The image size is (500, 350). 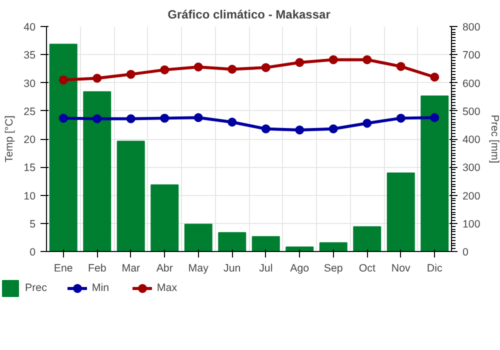 What do you see at coordinates (249, 15) in the screenshot?
I see `chart-title: Gráfico climático - Makassar` at bounding box center [249, 15].